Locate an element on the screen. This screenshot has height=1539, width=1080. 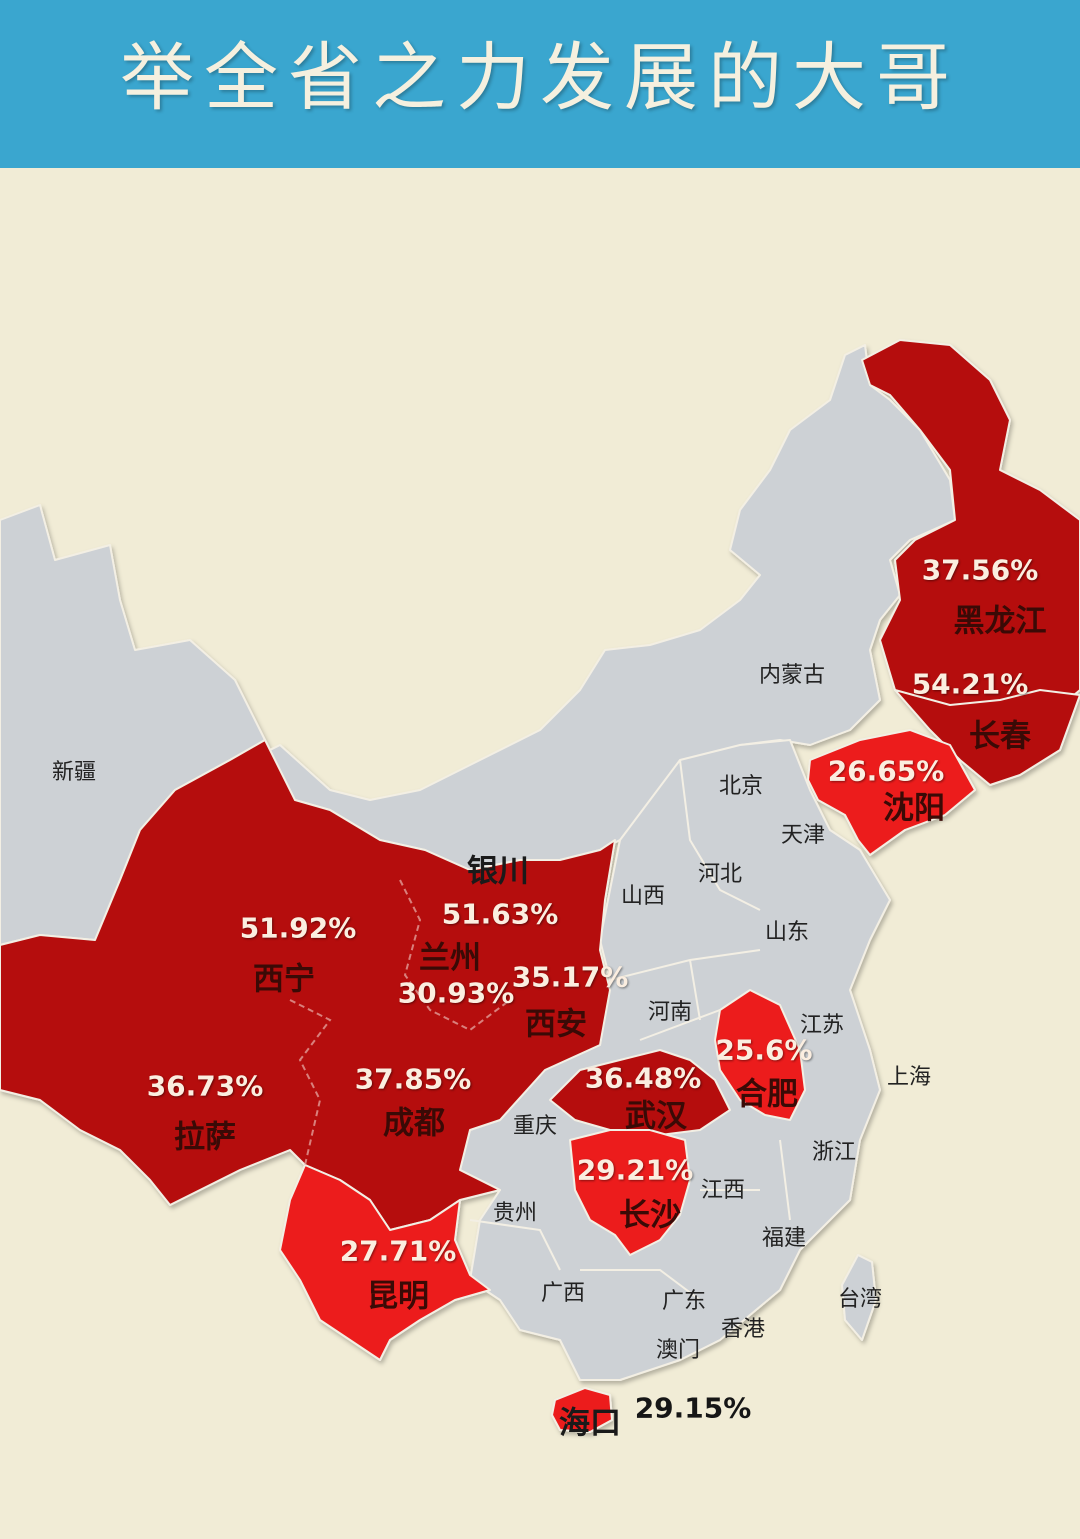
label-shandong: 山东 is located at coordinates (787, 932).